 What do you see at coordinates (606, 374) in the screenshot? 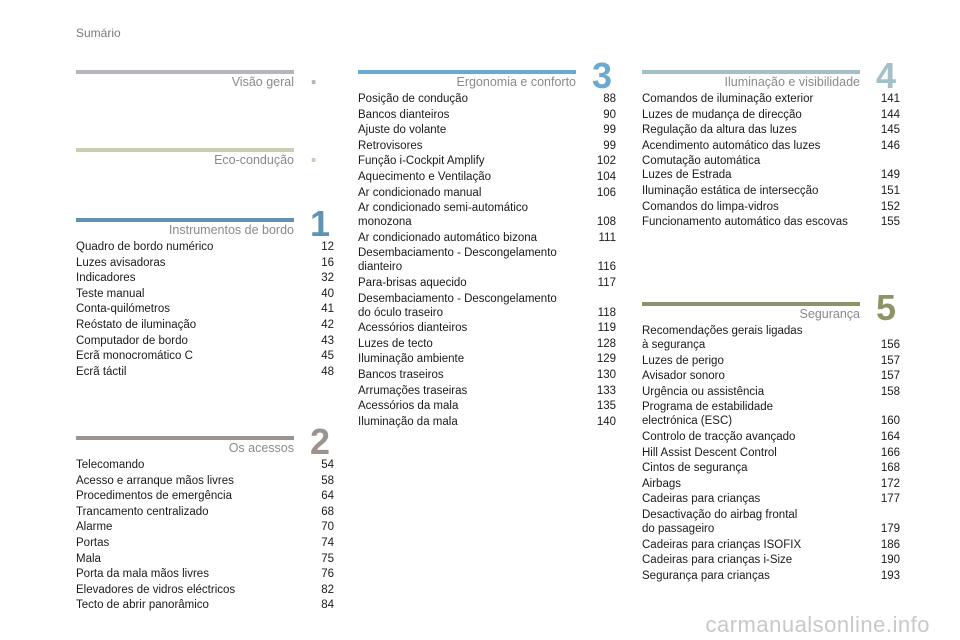
I see `toc-entry-page: 130` at bounding box center [606, 374].